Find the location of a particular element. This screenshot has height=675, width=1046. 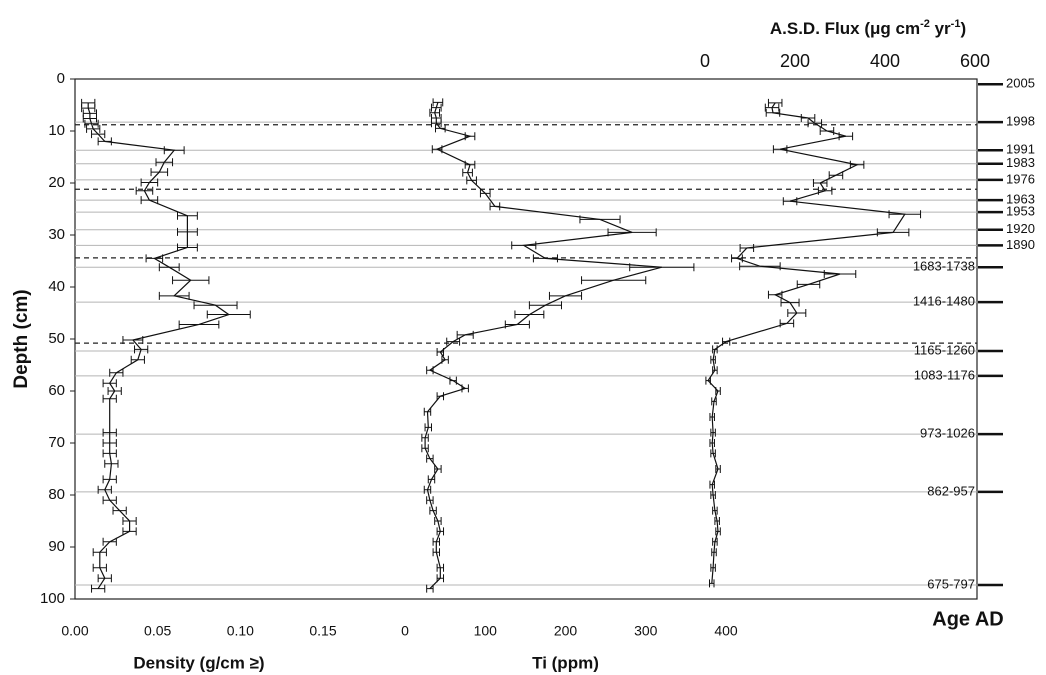

profile-line is located at coordinates (159, 345).